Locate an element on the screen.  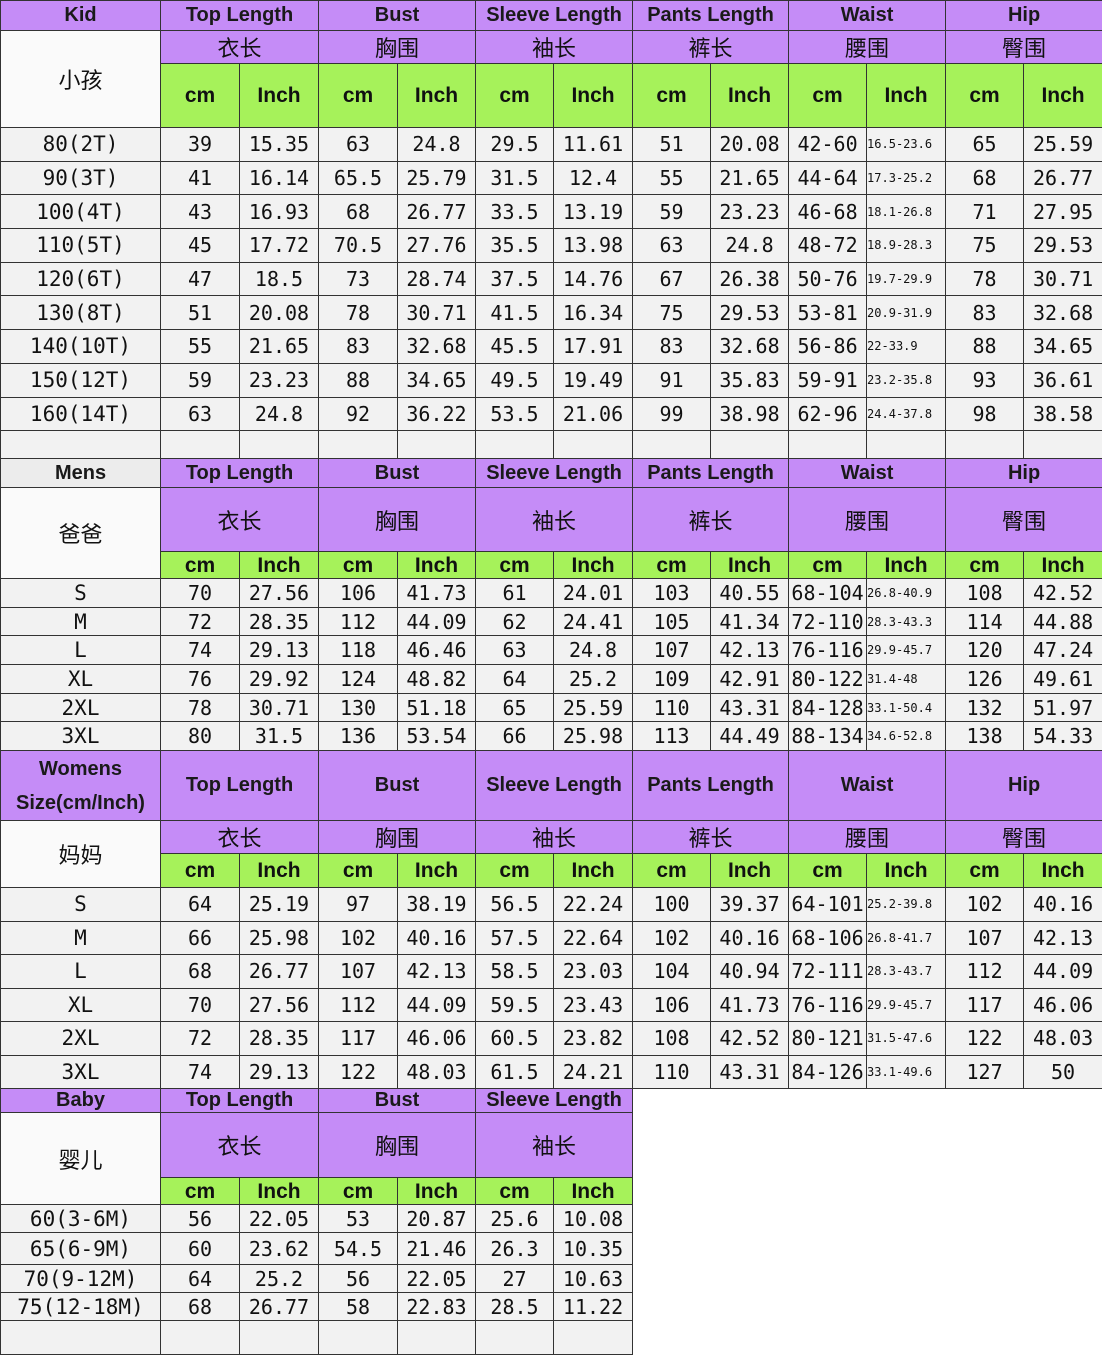
header-row-zh: 爸爸衣长胸围袖长裤长腰围臀围 is located at coordinates (551, 520).